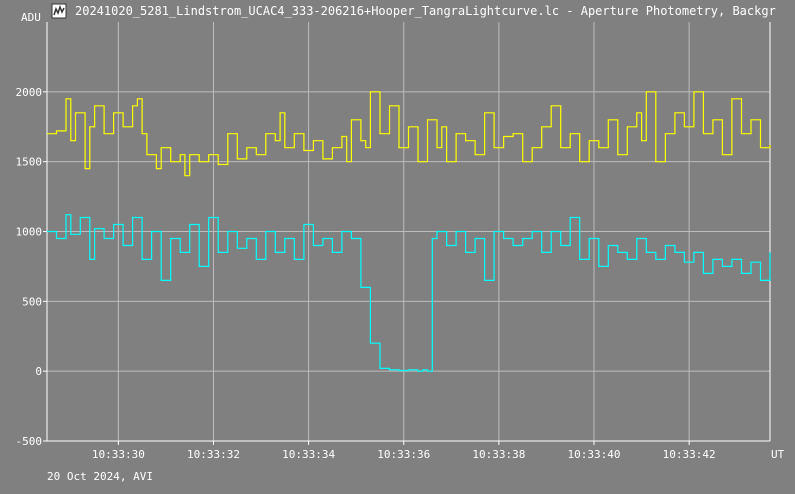  What do you see at coordinates (213, 454) in the screenshot?
I see `x-tick-label: 10:33:32` at bounding box center [213, 454].